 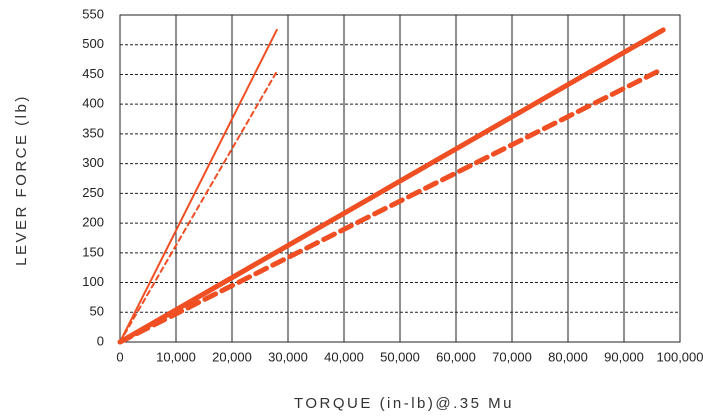 What do you see at coordinates (93, 13) in the screenshot?
I see `y-tick-label: 550` at bounding box center [93, 13].